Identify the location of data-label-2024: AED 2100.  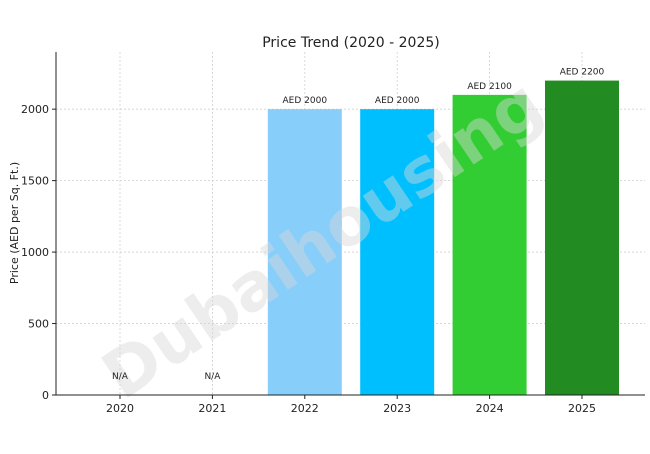
(489, 87).